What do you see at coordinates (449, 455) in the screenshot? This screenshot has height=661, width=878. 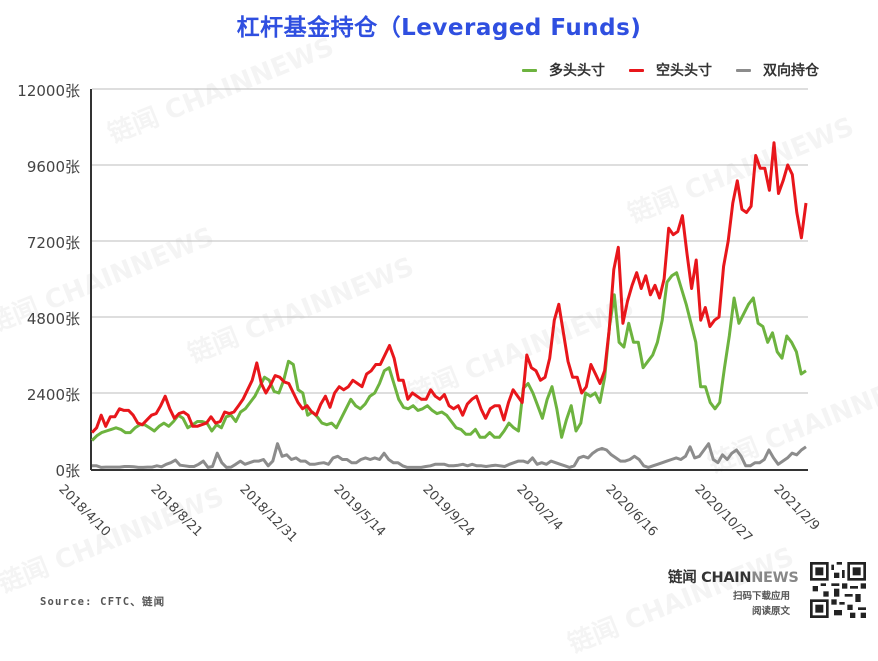 I see `series-line-spread` at bounding box center [449, 455].